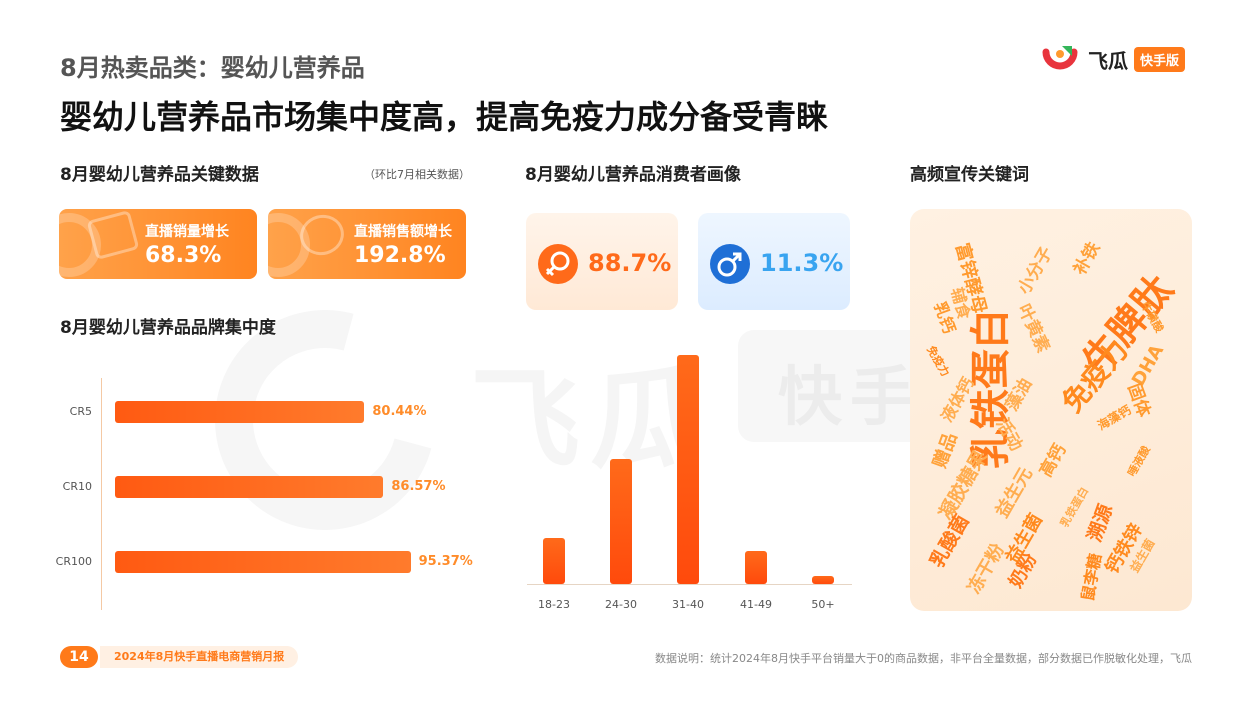 This screenshot has height=703, width=1250. Describe the element at coordinates (986, 569) in the screenshot. I see `keyword: 冻干粉` at that location.